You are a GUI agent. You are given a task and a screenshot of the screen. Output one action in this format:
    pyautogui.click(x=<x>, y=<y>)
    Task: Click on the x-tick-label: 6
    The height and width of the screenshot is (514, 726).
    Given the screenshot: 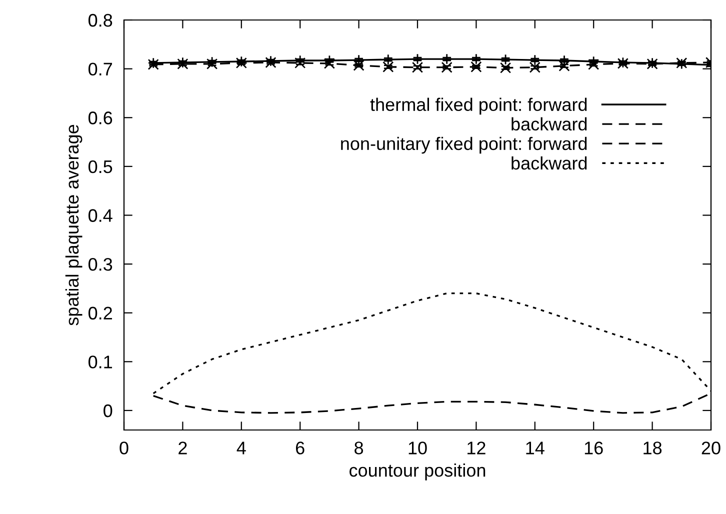 What is the action you would take?
    pyautogui.click(x=300, y=448)
    